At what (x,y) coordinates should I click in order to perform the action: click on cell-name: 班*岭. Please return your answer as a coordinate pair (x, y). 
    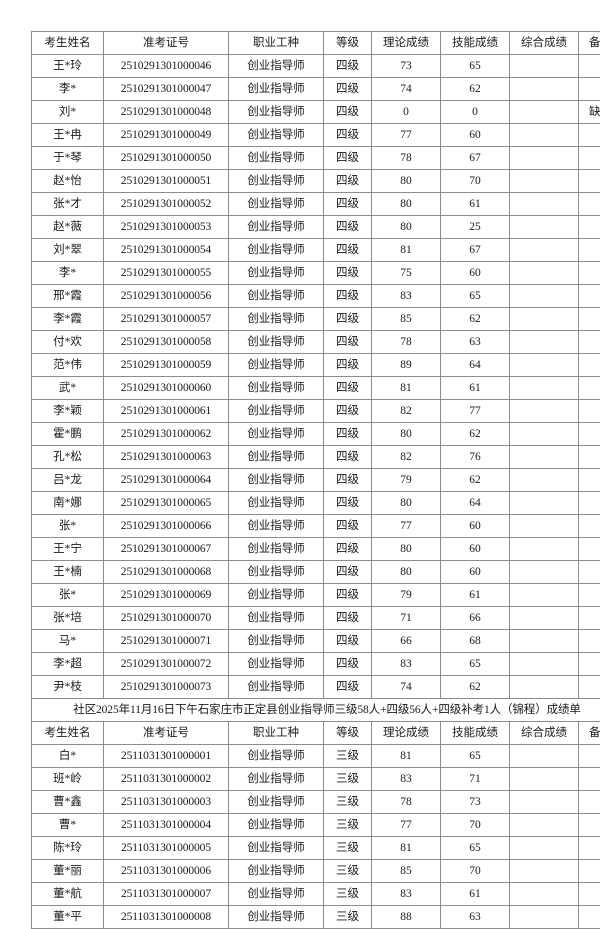
    Looking at the image, I should click on (68, 779).